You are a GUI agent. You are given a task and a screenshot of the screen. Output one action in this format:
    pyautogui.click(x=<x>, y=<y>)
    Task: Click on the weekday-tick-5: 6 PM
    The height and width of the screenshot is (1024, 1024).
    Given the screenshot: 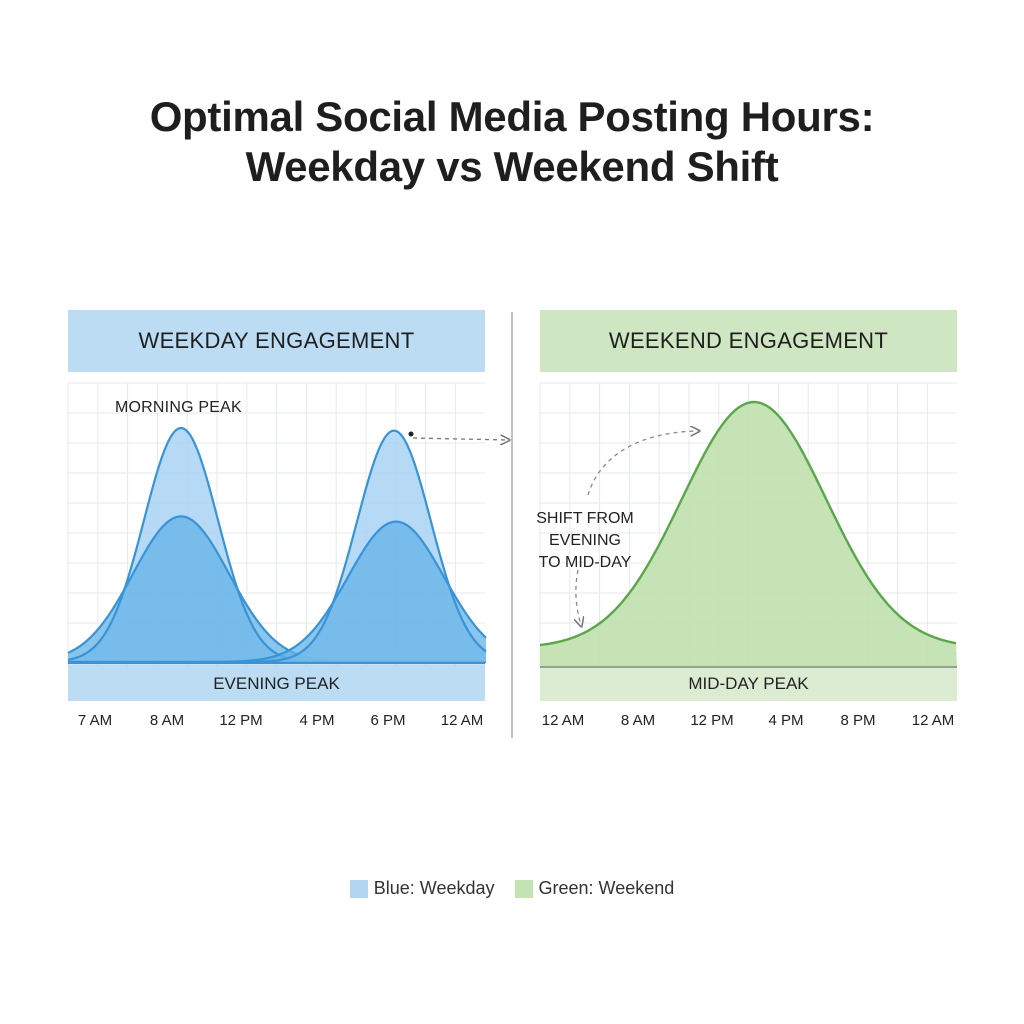 What is the action you would take?
    pyautogui.click(x=388, y=720)
    